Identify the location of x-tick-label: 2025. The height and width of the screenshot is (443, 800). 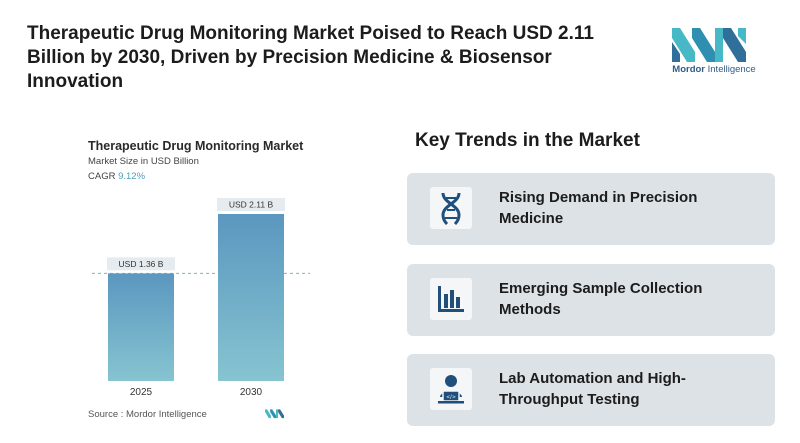
(141, 392).